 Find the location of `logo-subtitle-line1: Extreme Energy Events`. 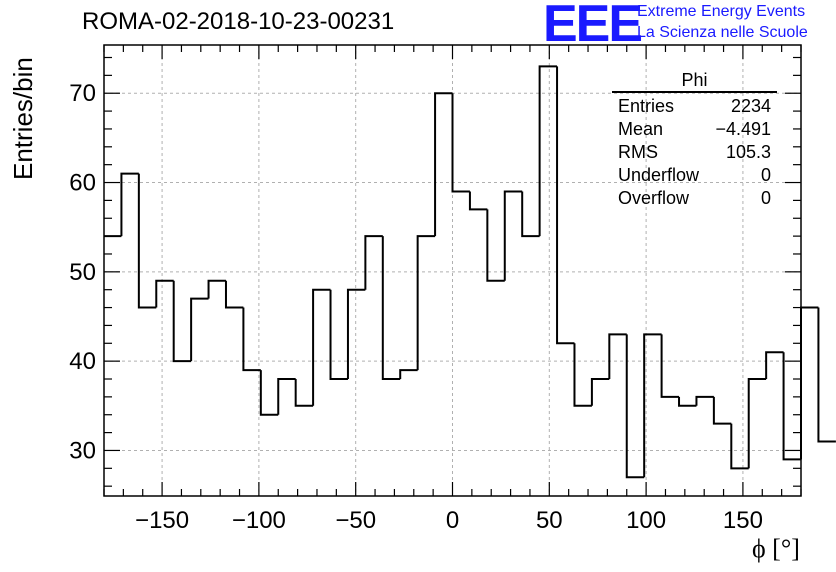

logo-subtitle-line1: Extreme Energy Events is located at coordinates (721, 11).